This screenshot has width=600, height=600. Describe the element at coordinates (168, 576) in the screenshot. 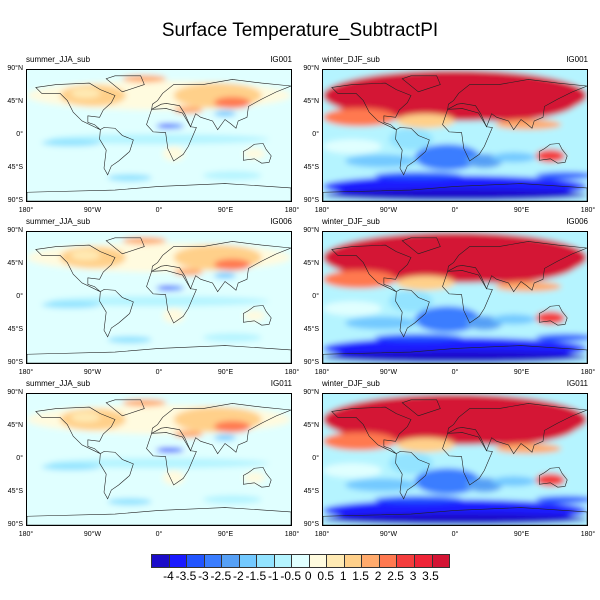

I see `colorbar-label: -4` at that location.